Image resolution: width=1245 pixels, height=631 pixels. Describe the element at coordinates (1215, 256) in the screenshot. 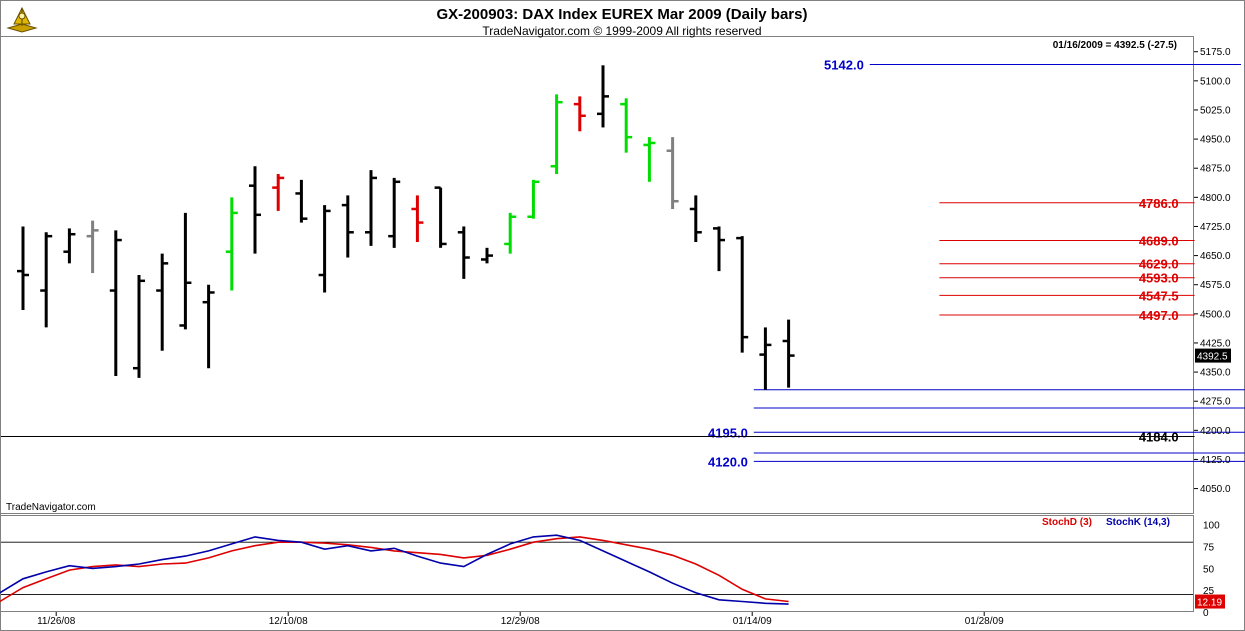

I see `price-tick-label: 4650.0` at that location.